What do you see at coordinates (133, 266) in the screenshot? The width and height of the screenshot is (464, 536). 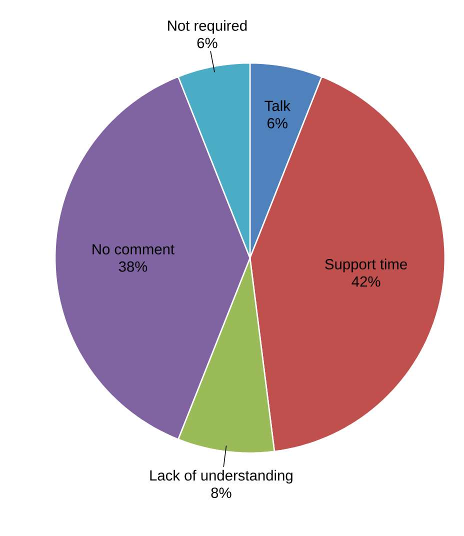 I see `data-label: 38%` at bounding box center [133, 266].